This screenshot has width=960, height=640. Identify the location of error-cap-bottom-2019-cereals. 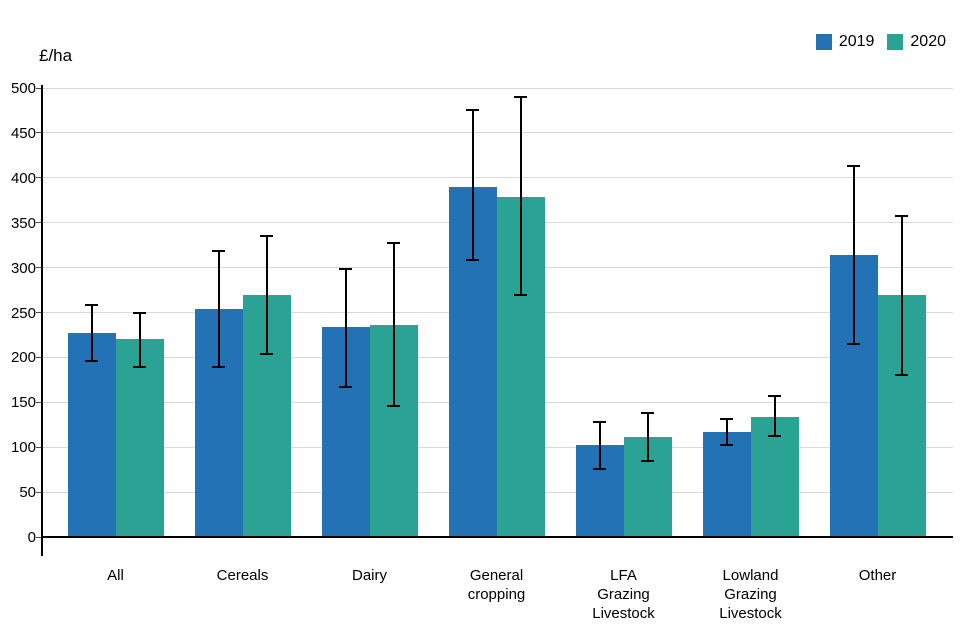
(218, 367).